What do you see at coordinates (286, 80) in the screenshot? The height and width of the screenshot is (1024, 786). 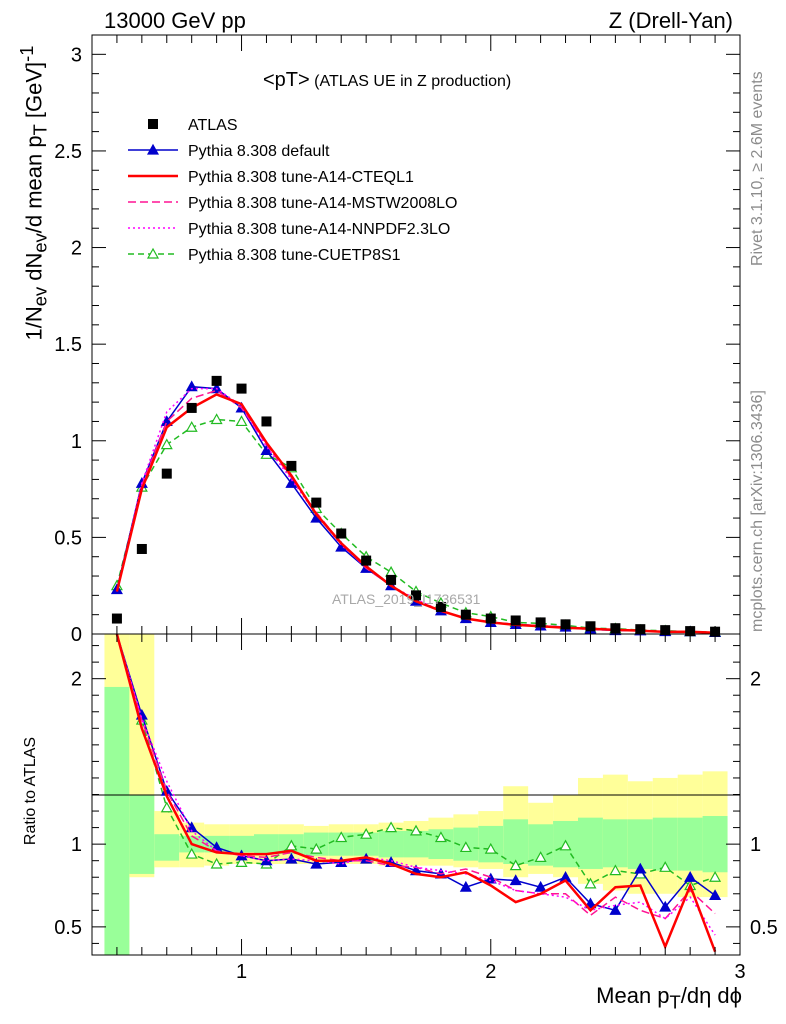 I see `plot-title-main: <pT>` at bounding box center [286, 80].